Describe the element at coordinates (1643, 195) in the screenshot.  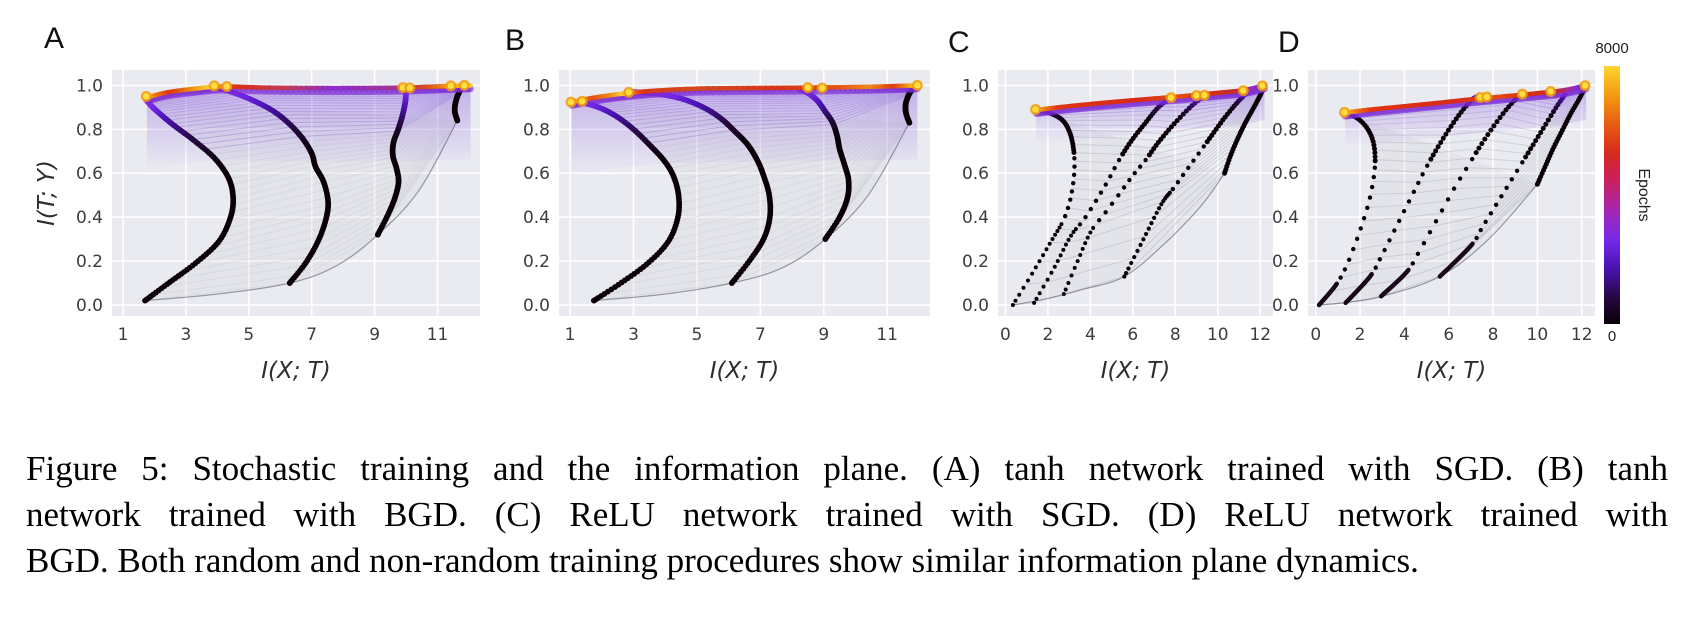
I see `colorbar-title: Epochs` at that location.